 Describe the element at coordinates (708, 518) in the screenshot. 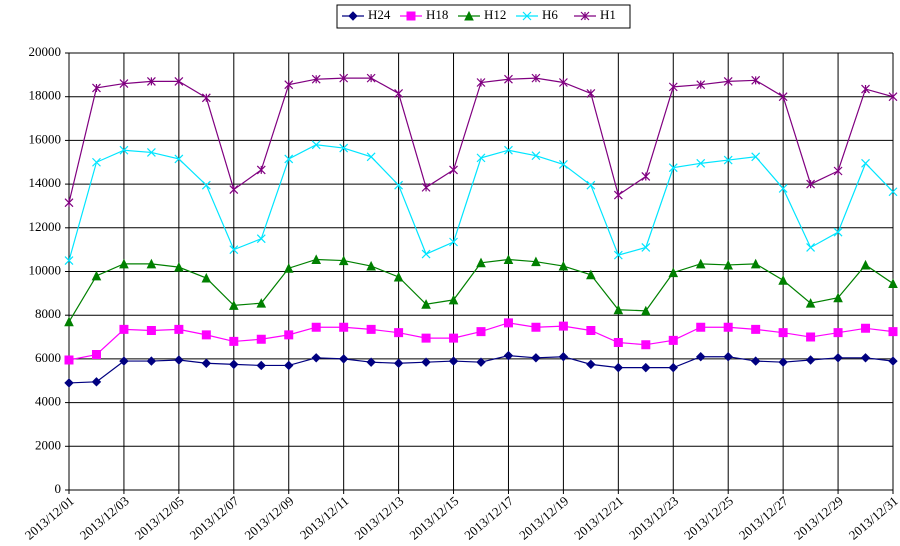

I see `x-tick-label: 2013/12/25` at that location.